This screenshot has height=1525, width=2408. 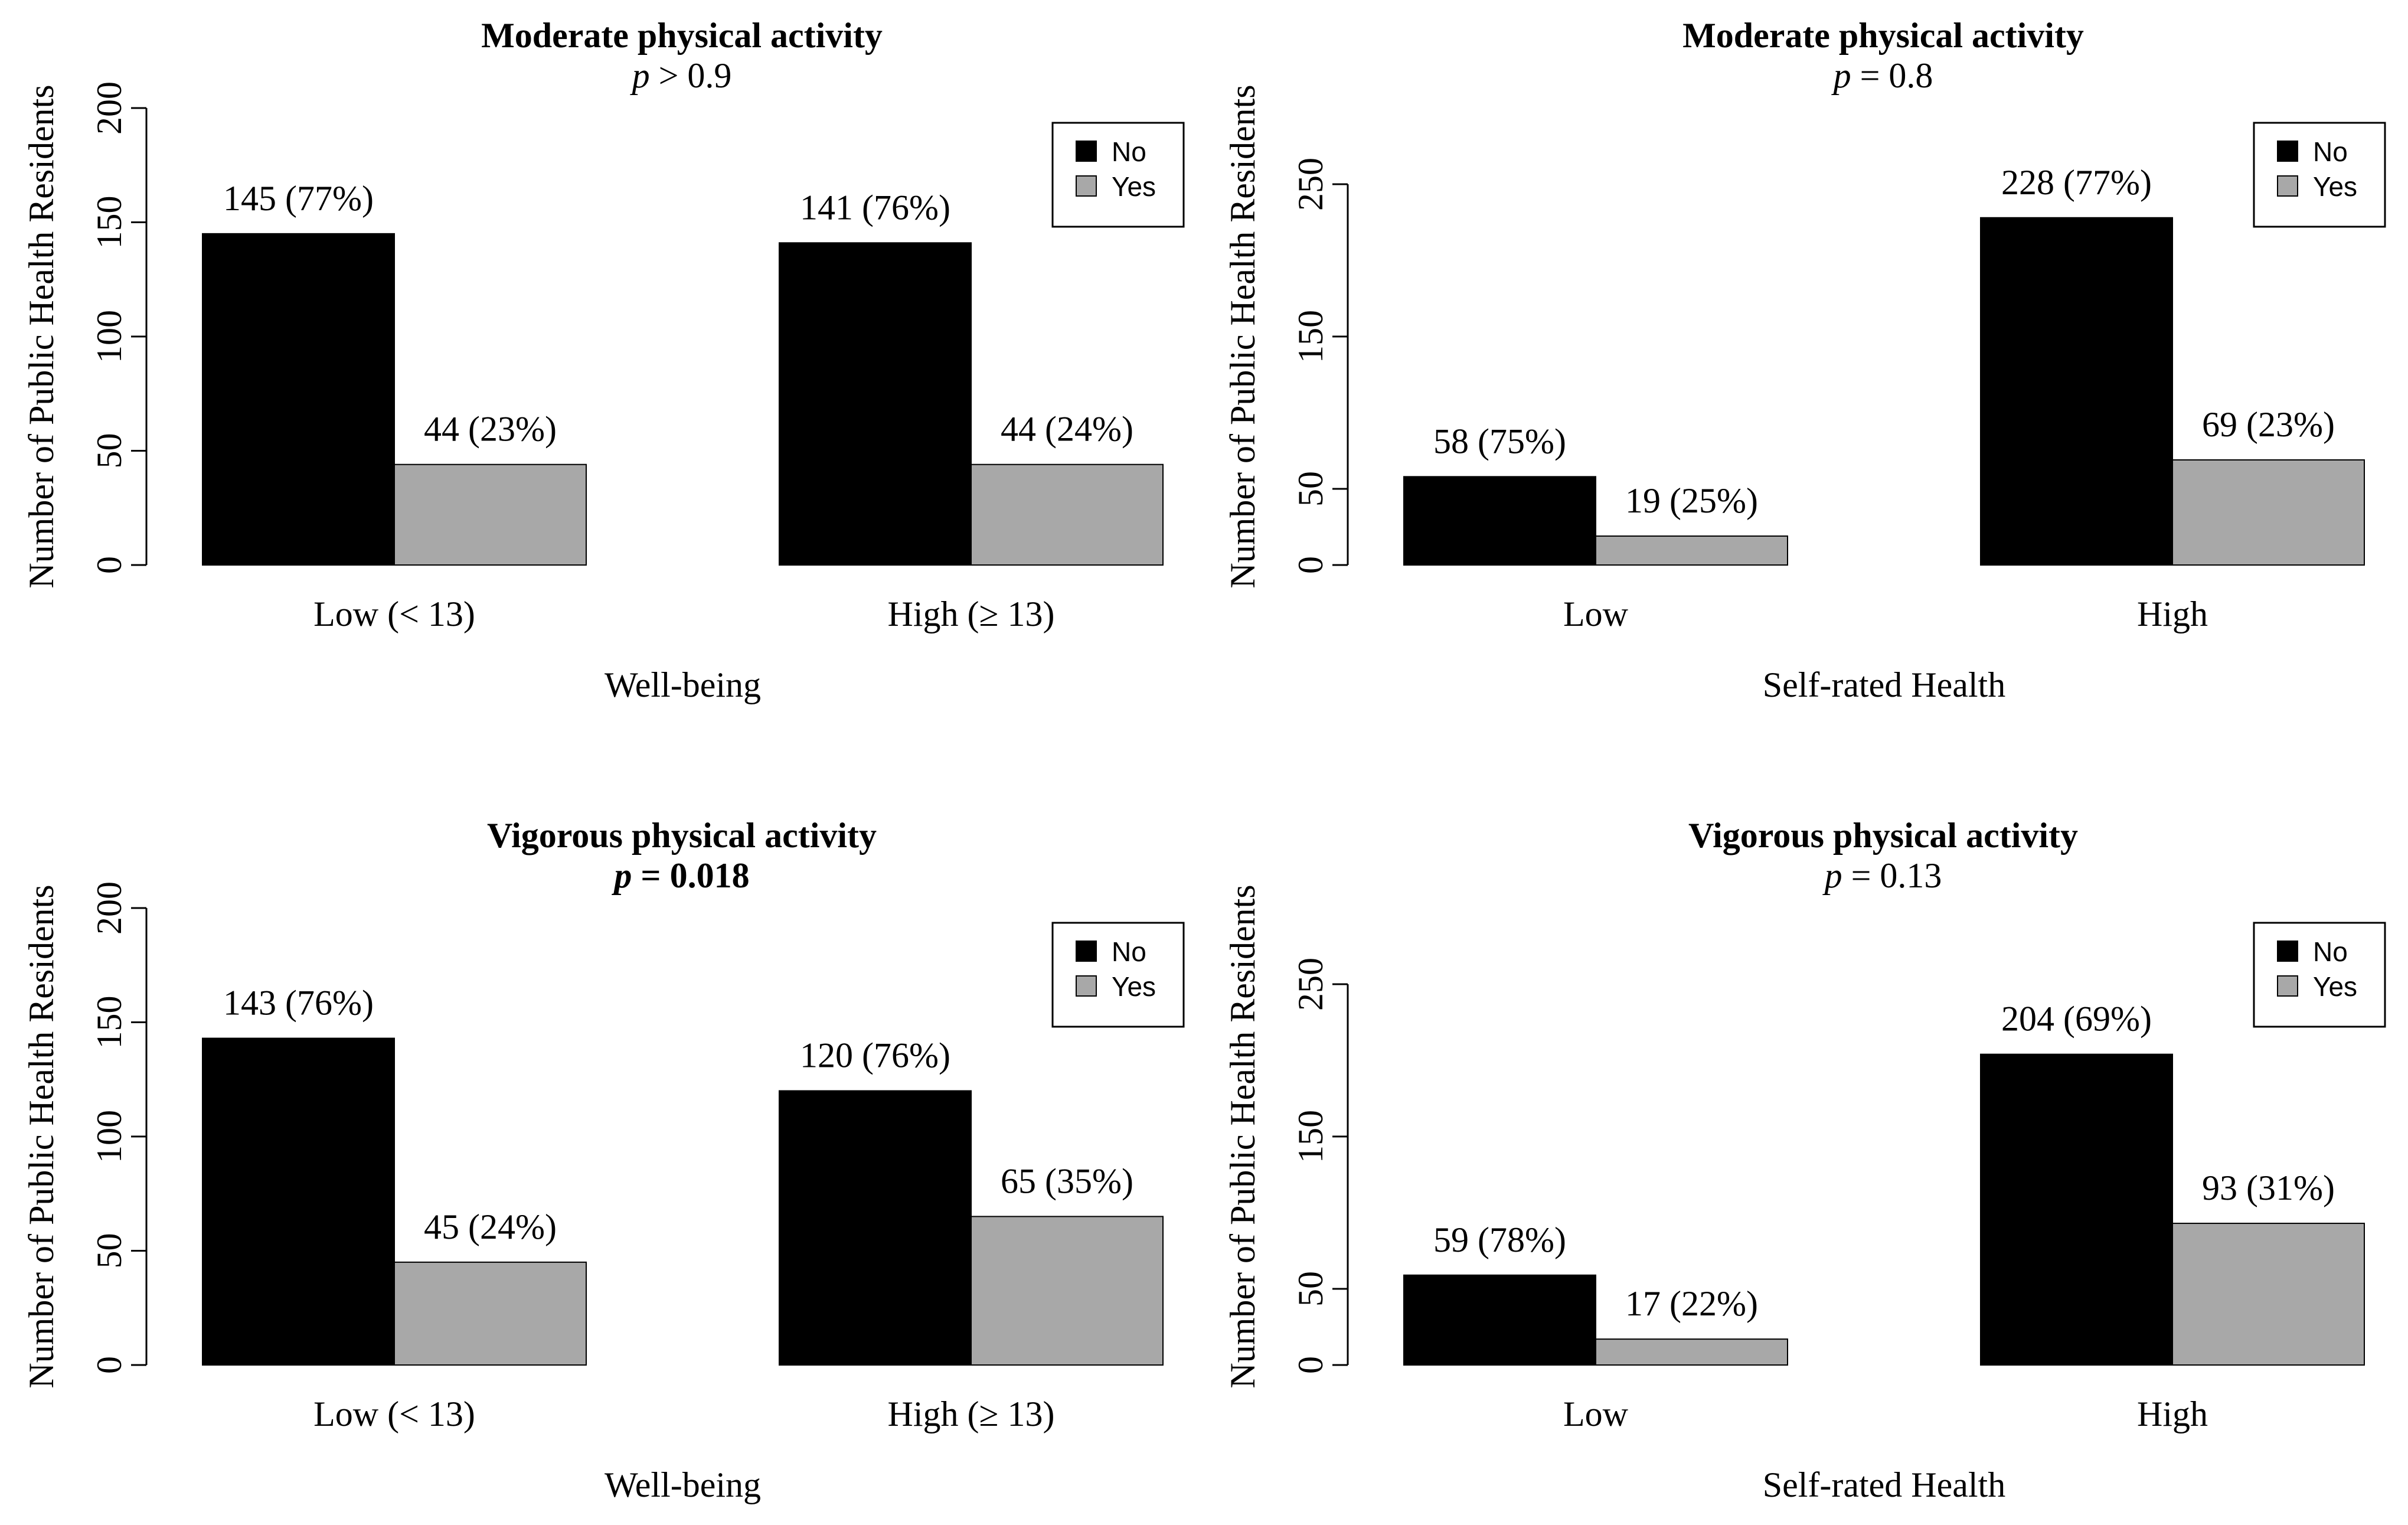 I want to click on category-label: Low (< 13), so click(x=394, y=1414).